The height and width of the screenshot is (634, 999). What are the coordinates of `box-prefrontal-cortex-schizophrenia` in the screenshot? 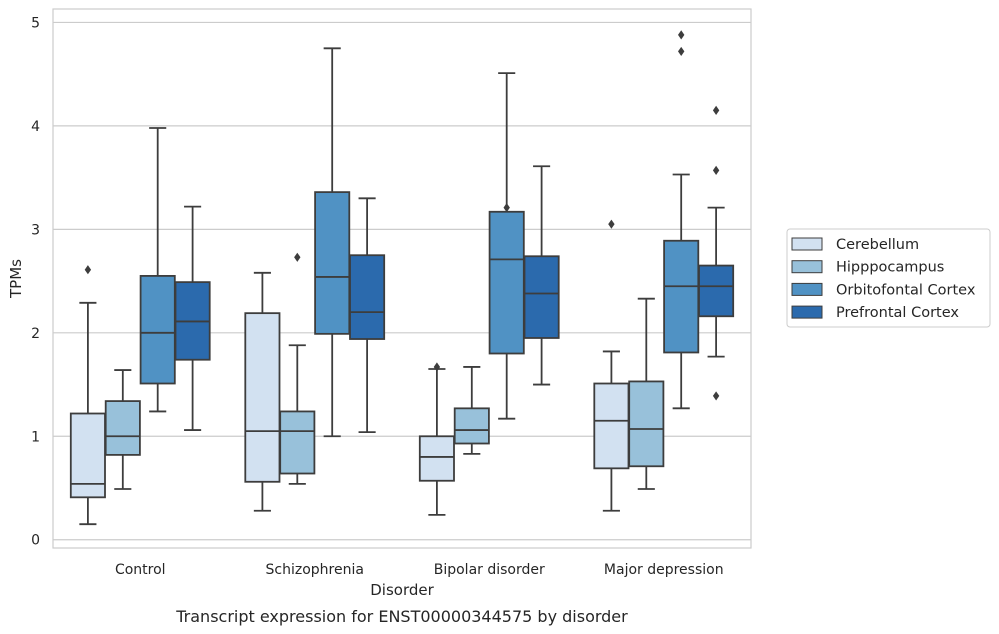 It's located at (367, 315).